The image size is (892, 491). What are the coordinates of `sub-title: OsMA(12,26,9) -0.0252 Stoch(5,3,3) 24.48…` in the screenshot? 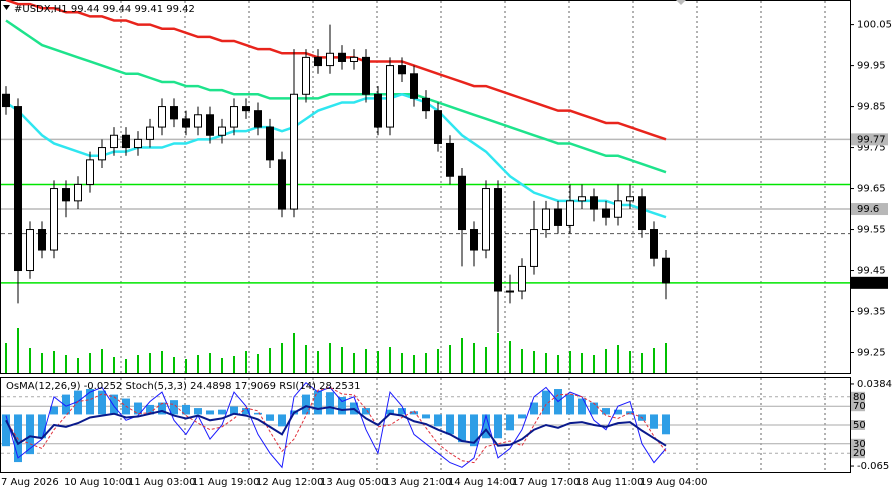 It's located at (183, 386).